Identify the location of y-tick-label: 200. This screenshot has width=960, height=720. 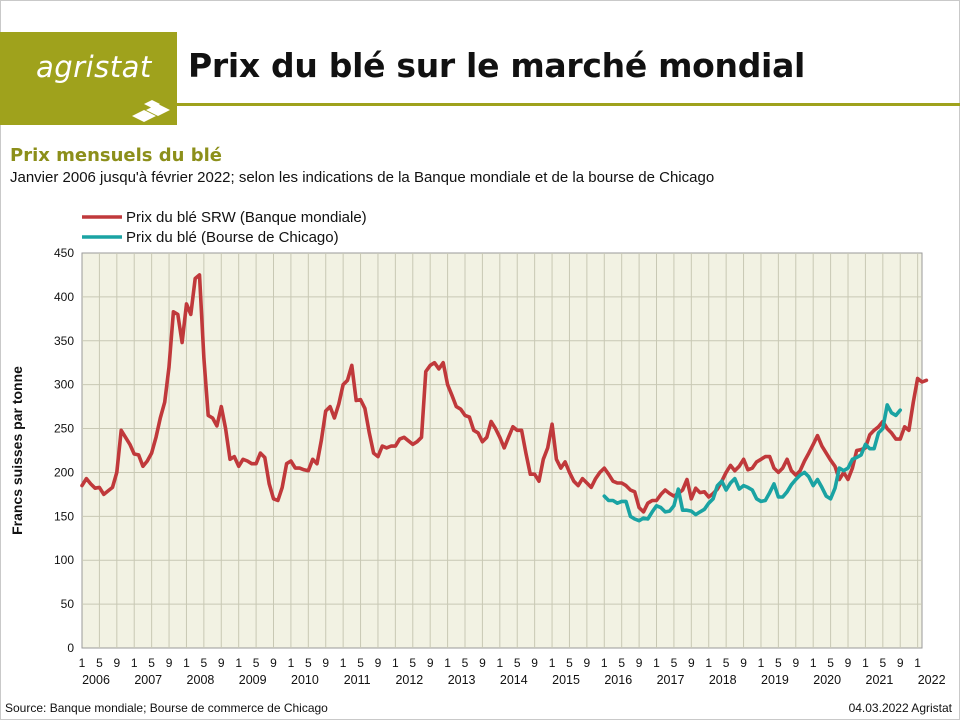
(64, 472).